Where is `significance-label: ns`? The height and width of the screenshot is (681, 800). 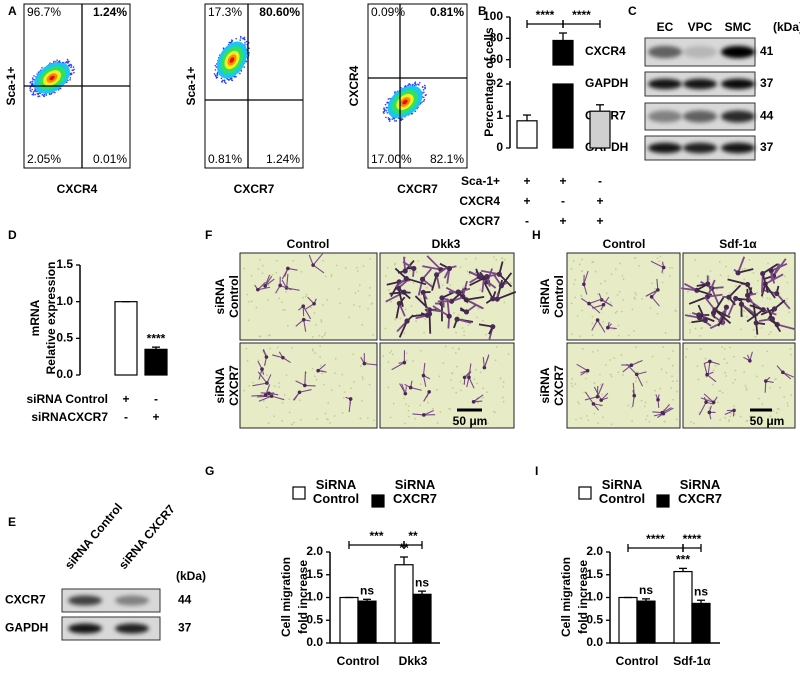 significance-label: ns is located at coordinates (701, 591).